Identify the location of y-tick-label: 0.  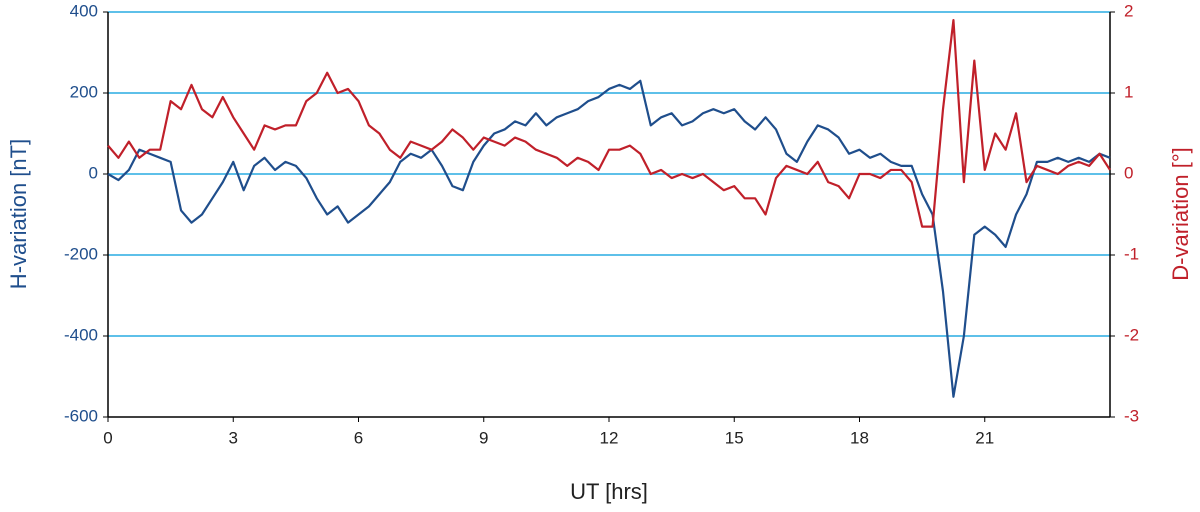
(93, 172).